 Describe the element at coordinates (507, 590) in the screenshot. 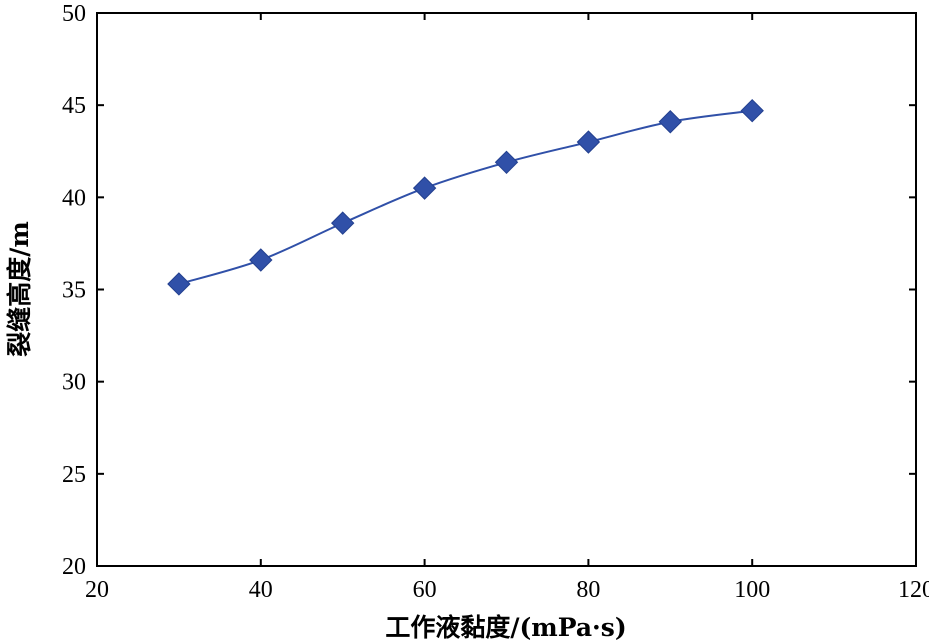

I see `x-tick-labels: 20 40 60 80 100 120` at that location.